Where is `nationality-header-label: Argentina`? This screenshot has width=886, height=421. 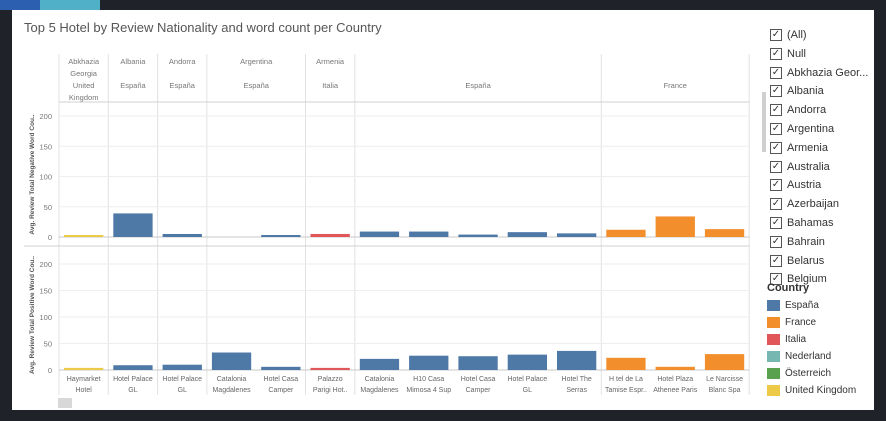 nationality-header-label: Argentina is located at coordinates (256, 61).